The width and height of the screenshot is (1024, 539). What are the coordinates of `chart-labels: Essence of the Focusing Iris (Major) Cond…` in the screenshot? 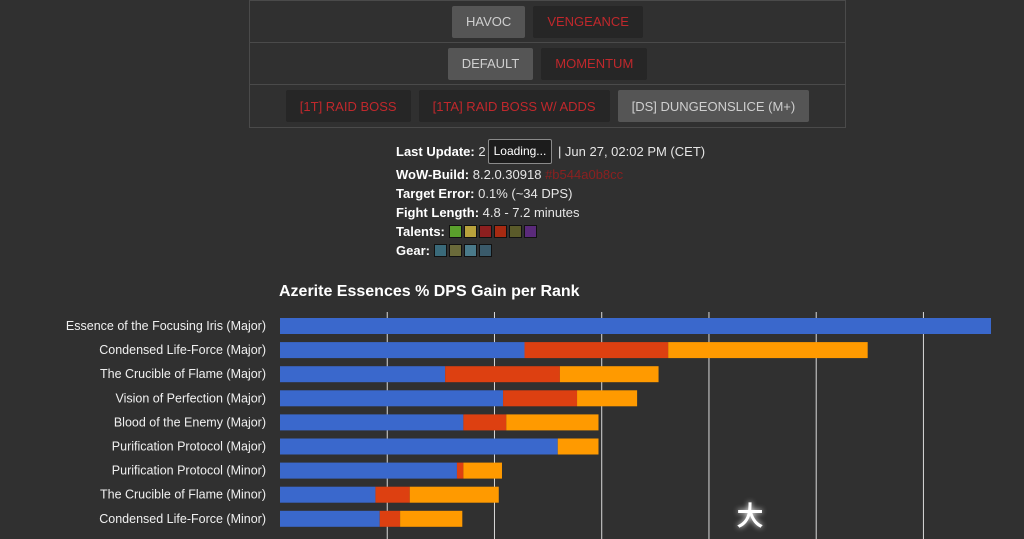 It's located at (166, 422).